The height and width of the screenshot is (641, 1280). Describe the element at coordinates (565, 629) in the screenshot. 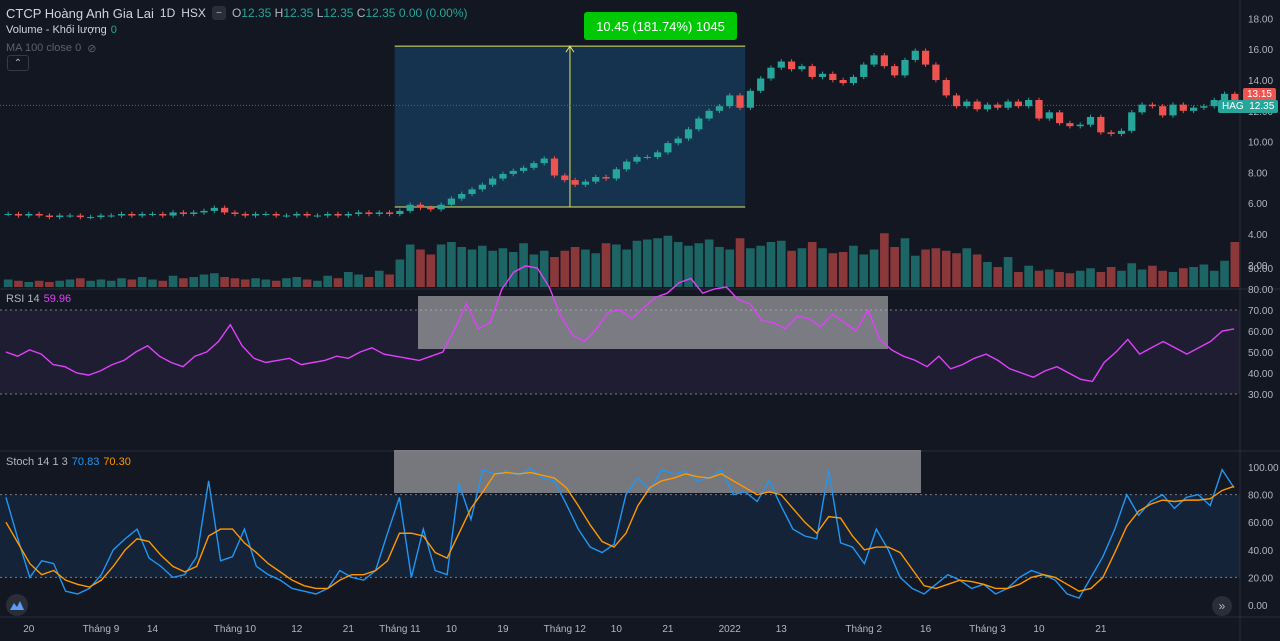

I see `time-axis-label: Tháng 12` at that location.